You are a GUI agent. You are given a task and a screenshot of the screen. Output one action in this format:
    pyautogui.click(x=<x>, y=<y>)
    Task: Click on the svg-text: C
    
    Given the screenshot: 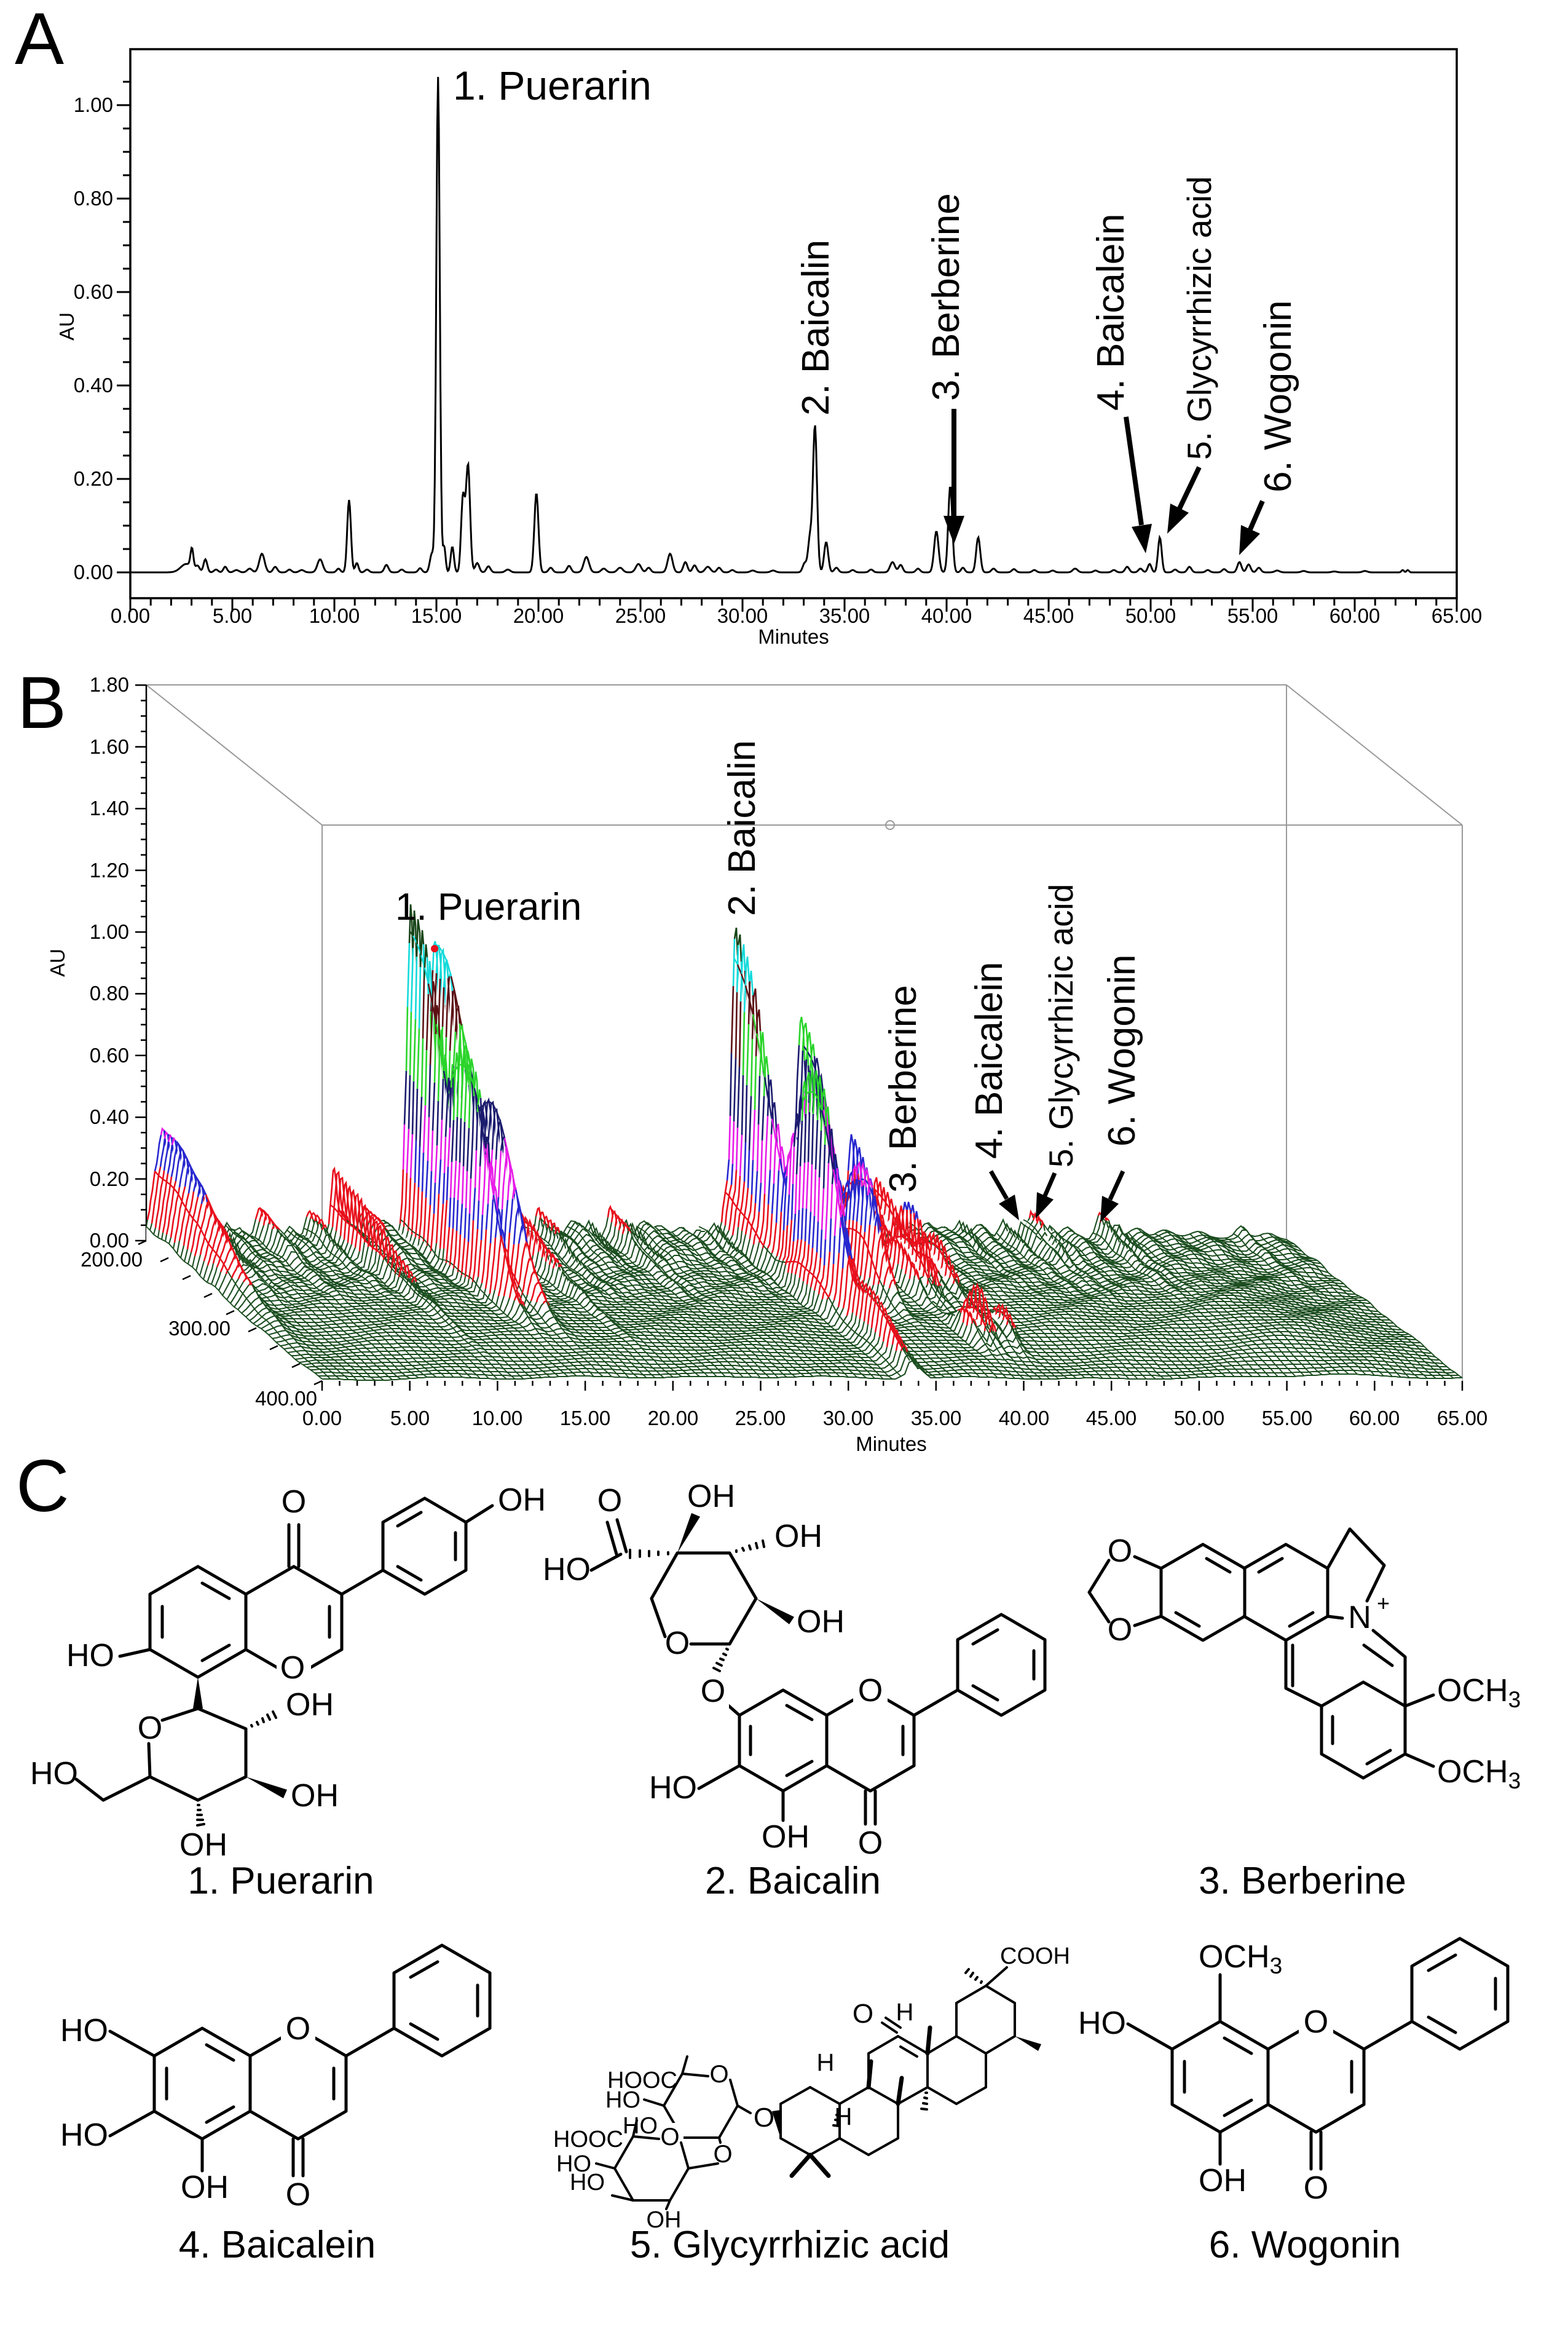 What is the action you would take?
    pyautogui.click(x=42, y=1486)
    